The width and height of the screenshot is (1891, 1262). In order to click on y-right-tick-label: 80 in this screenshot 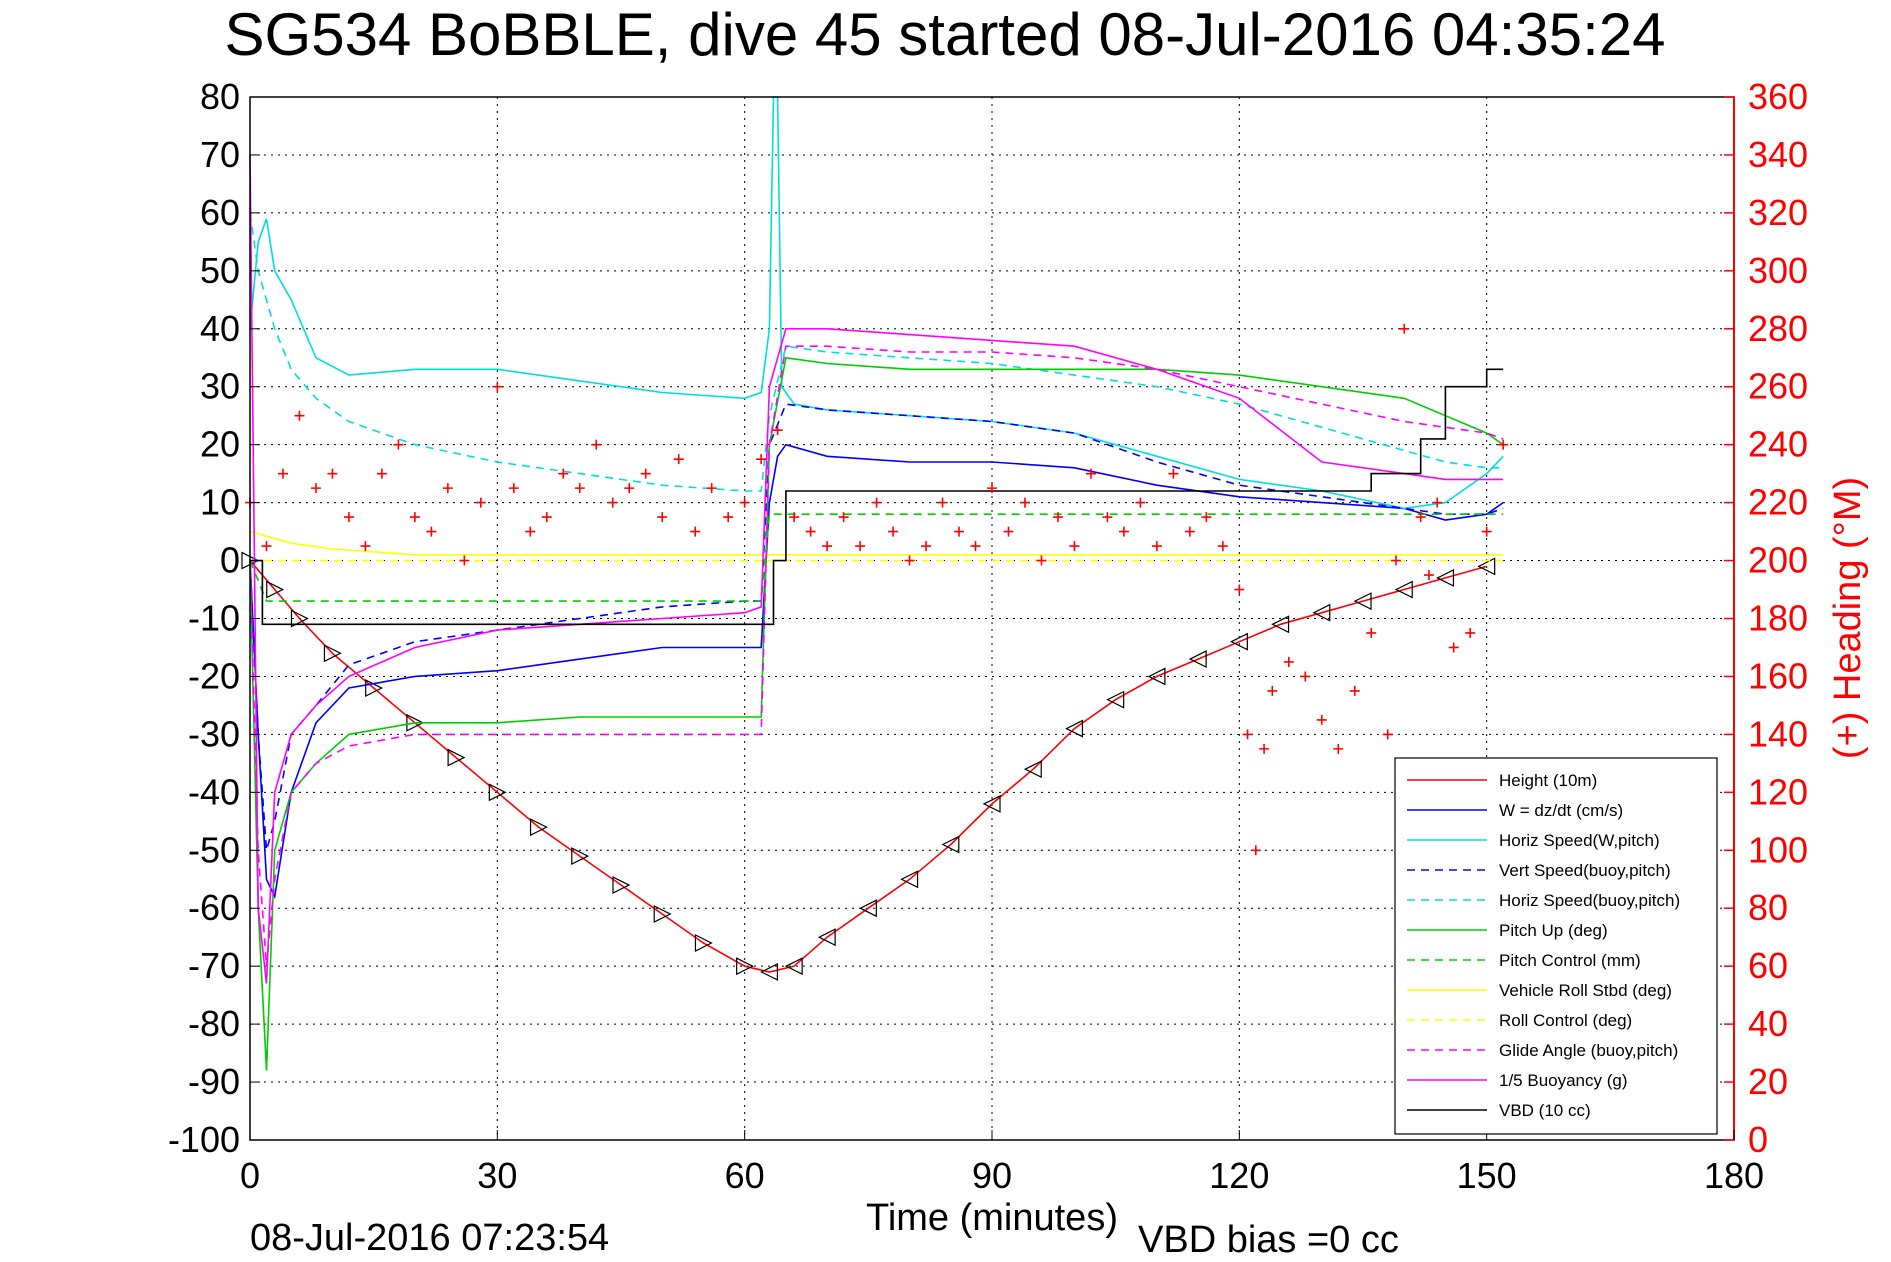, I will do `click(1768, 907)`.